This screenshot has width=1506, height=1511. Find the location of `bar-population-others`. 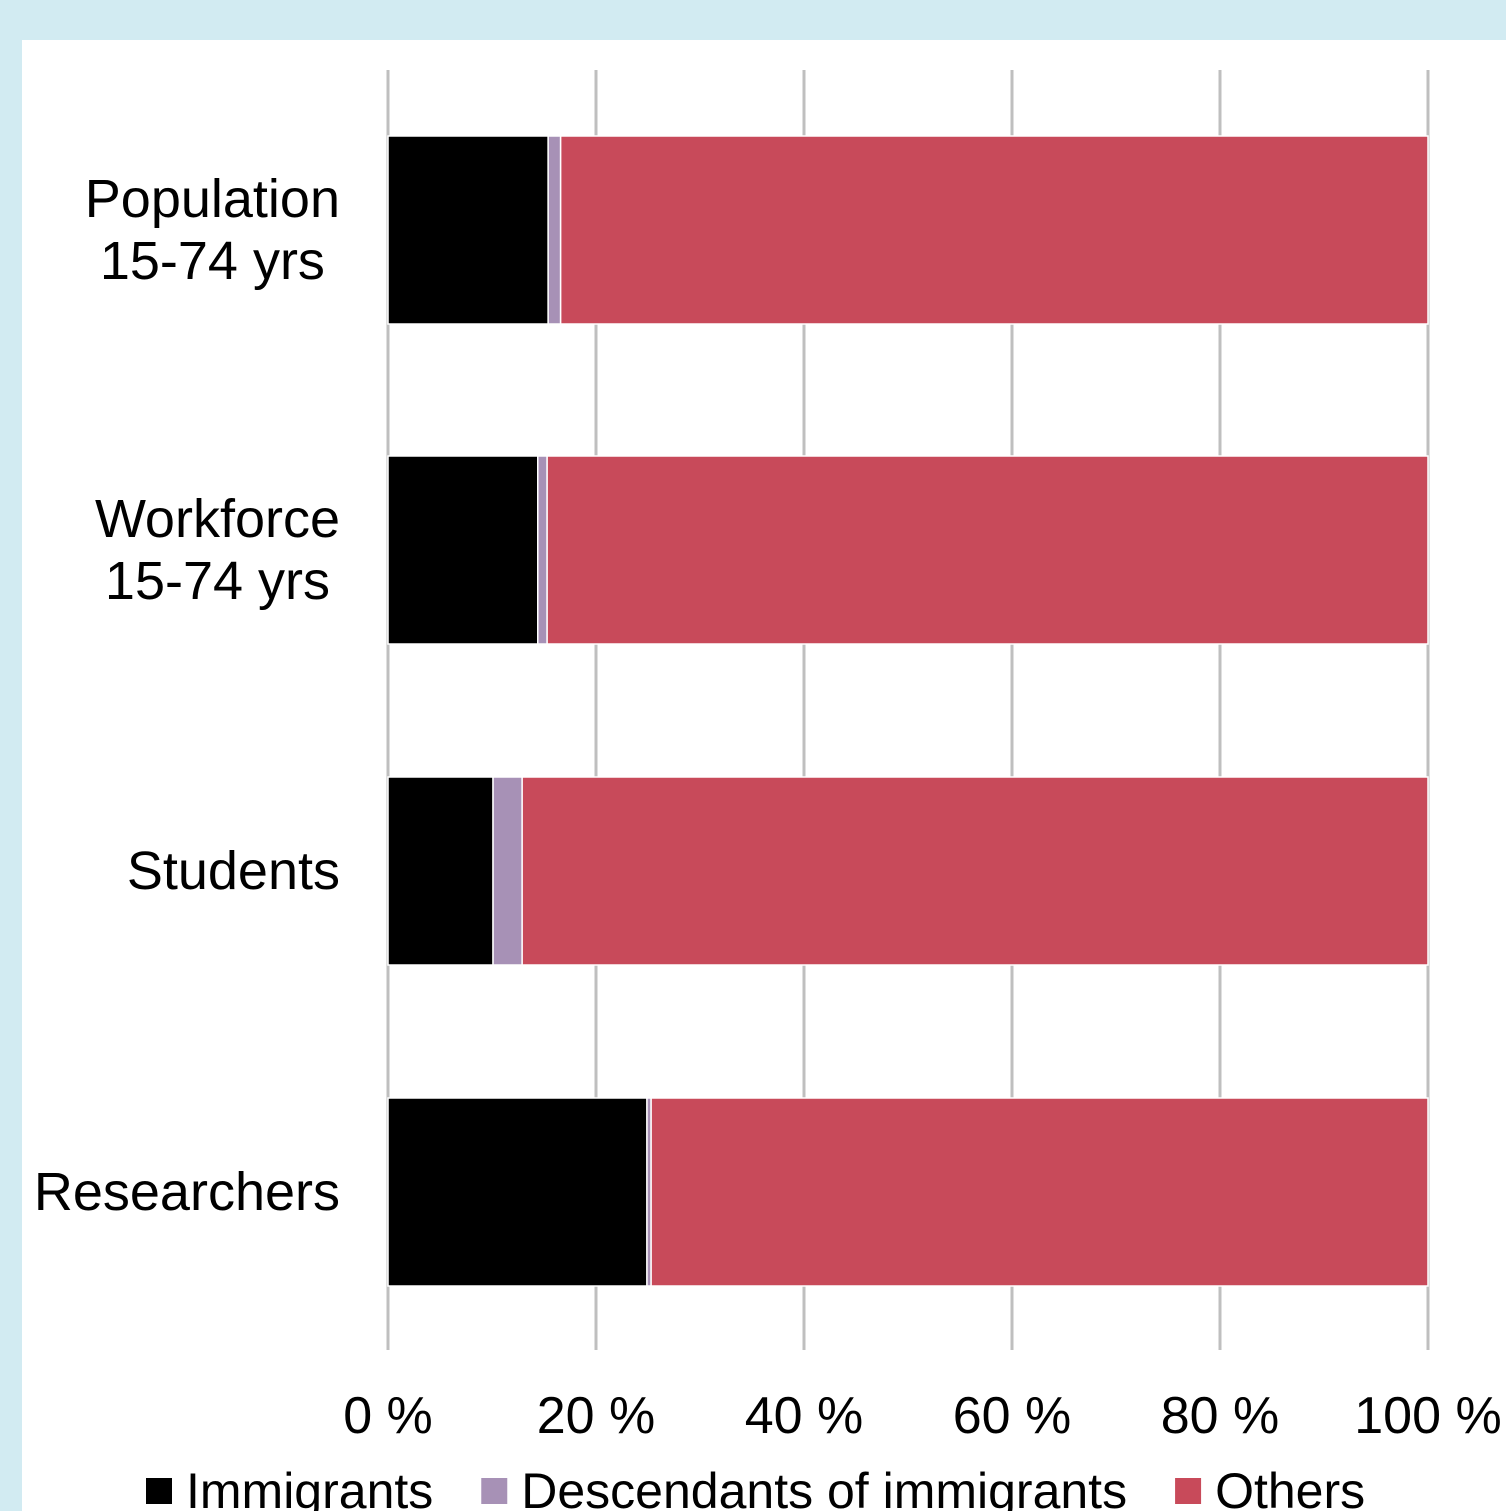

bar-population-others is located at coordinates (994, 230).